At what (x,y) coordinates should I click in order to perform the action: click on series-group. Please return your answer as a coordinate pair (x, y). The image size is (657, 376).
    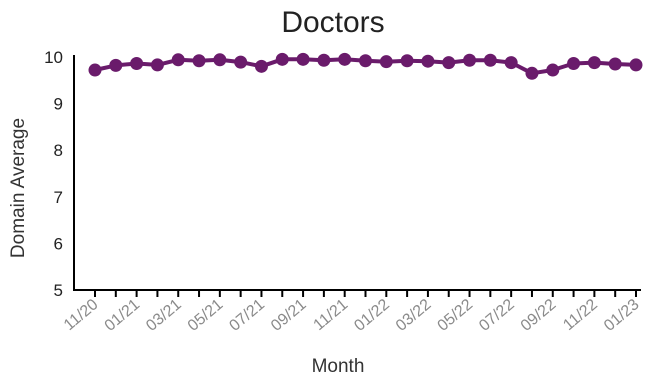
    Looking at the image, I should click on (365, 66).